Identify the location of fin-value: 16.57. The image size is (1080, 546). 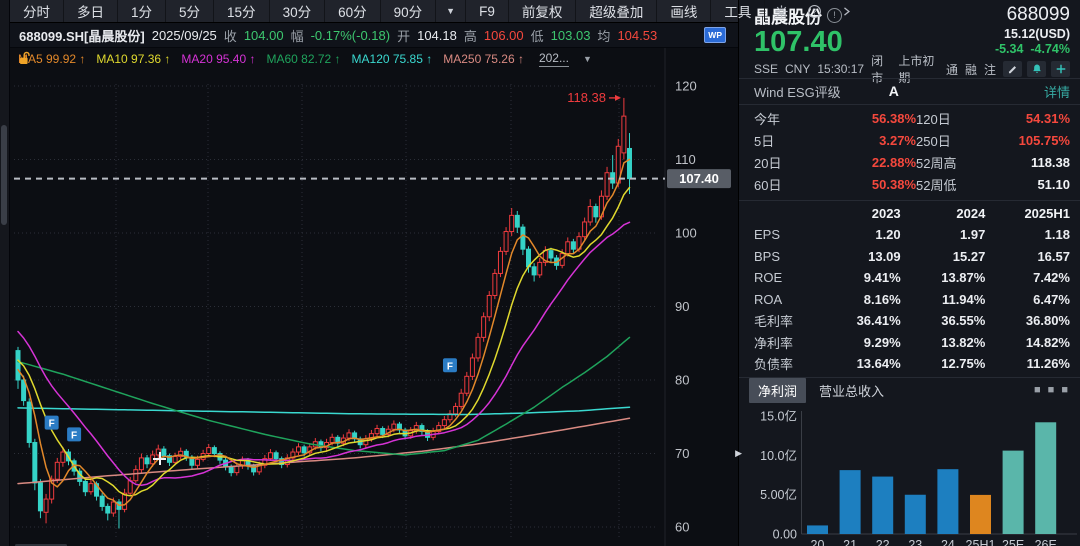
(1053, 256).